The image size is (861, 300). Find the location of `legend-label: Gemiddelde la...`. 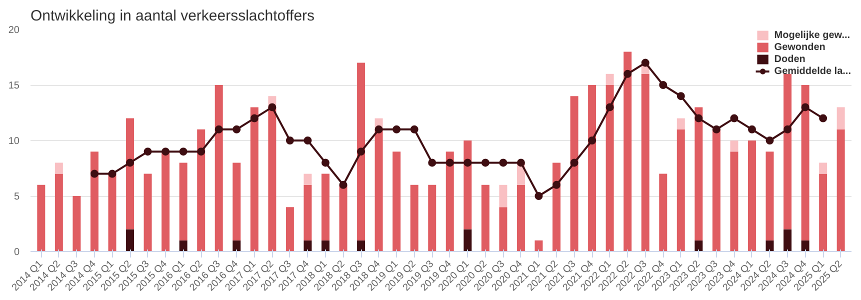

legend-label: Gemiddelde la... is located at coordinates (812, 71).